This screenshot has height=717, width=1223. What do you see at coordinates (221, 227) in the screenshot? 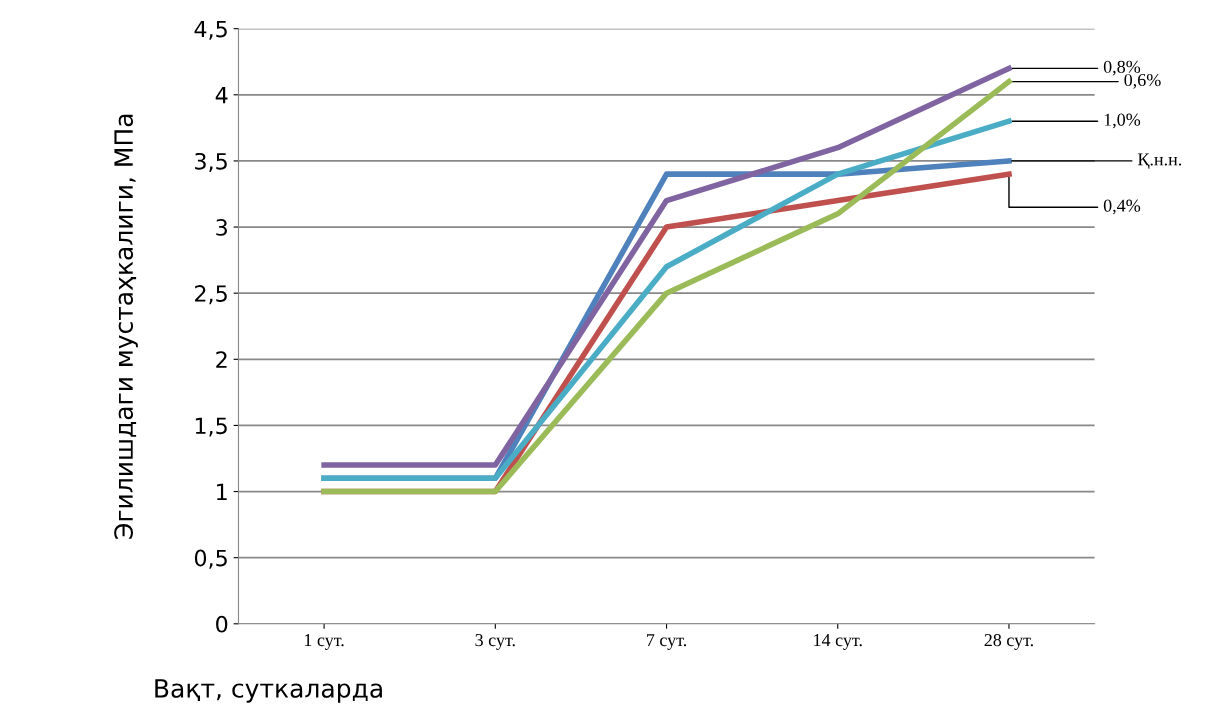
I see `y-tick-label: 3` at bounding box center [221, 227].